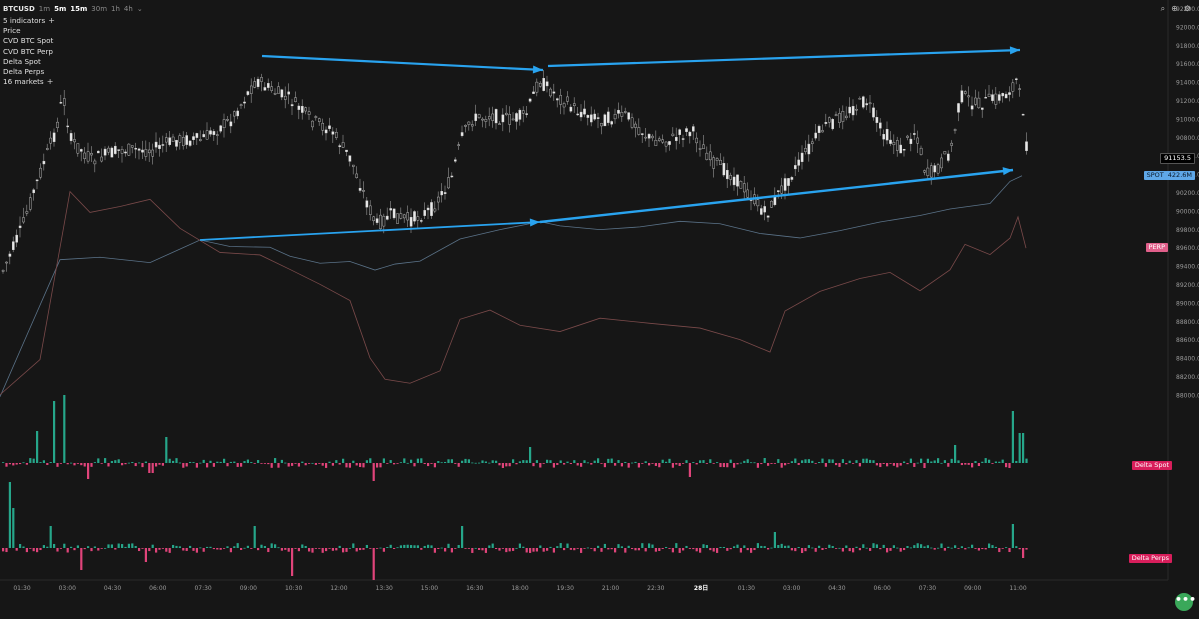 The width and height of the screenshot is (1199, 619). What do you see at coordinates (29, 62) in the screenshot?
I see `legend-item-delta-spot: Delta Spot` at bounding box center [29, 62].